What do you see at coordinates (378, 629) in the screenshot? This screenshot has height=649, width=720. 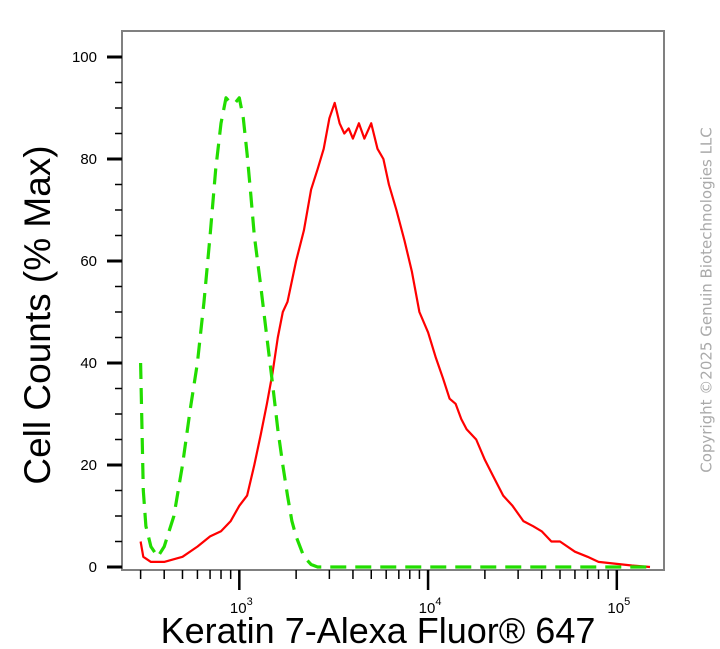 I see `x-axis-label: Keratin 7-Alexa Fluor® 647` at bounding box center [378, 629].